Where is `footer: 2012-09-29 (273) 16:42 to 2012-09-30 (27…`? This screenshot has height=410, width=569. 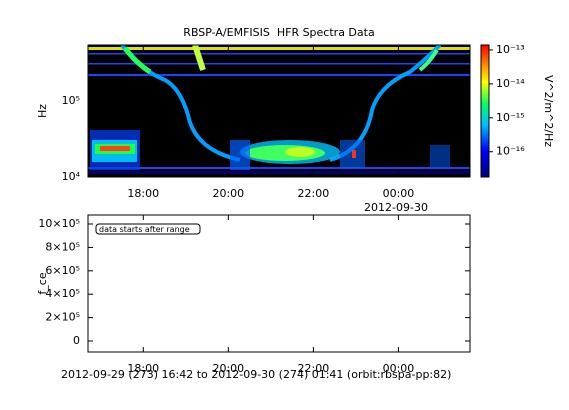
footer: 2012-09-29 (273) 16:42 to 2012-09-30 (27… is located at coordinates (256, 374).